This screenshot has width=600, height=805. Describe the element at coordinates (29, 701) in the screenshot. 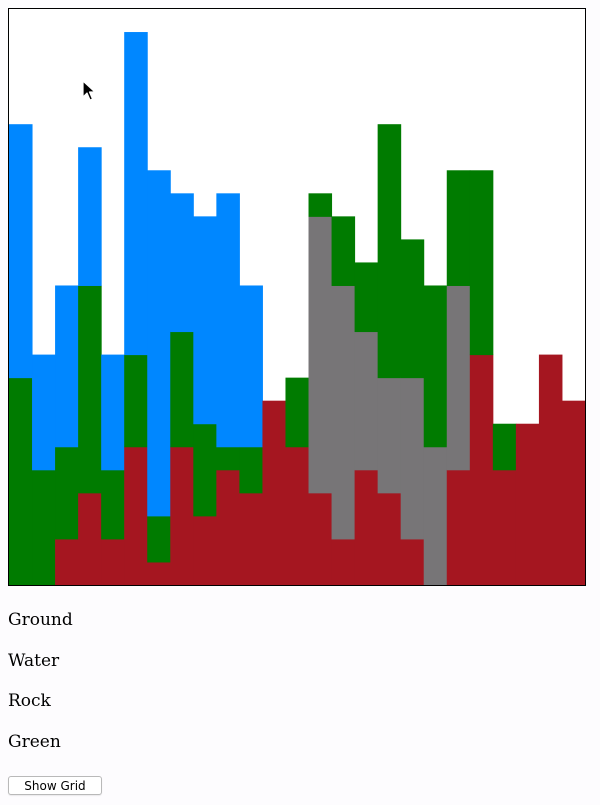

I see `rock-label: Rock` at that location.